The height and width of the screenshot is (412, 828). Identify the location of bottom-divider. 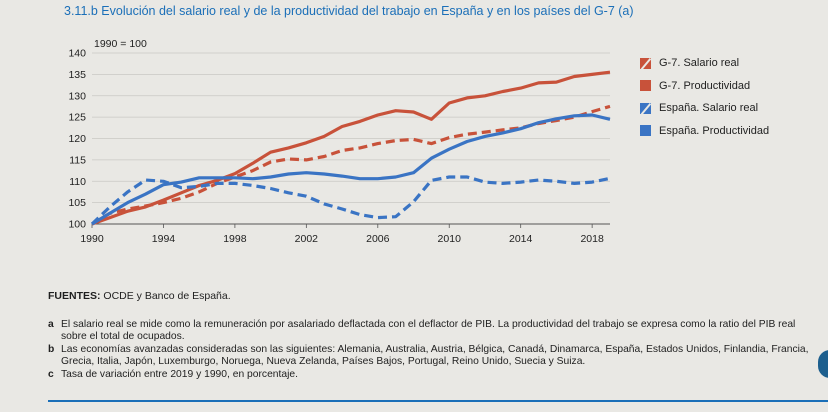
(438, 401).